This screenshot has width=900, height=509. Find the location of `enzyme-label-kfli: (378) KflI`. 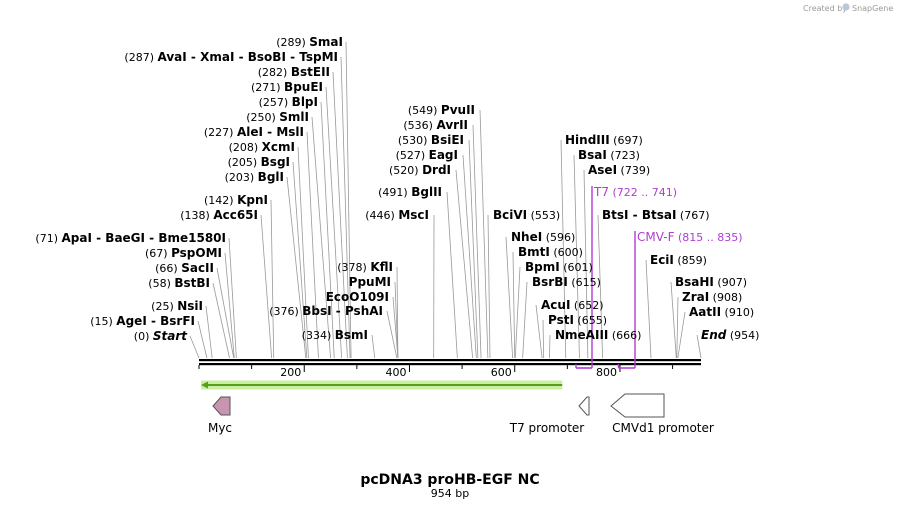

enzyme-label-kfli: (378) KflI is located at coordinates (365, 267).